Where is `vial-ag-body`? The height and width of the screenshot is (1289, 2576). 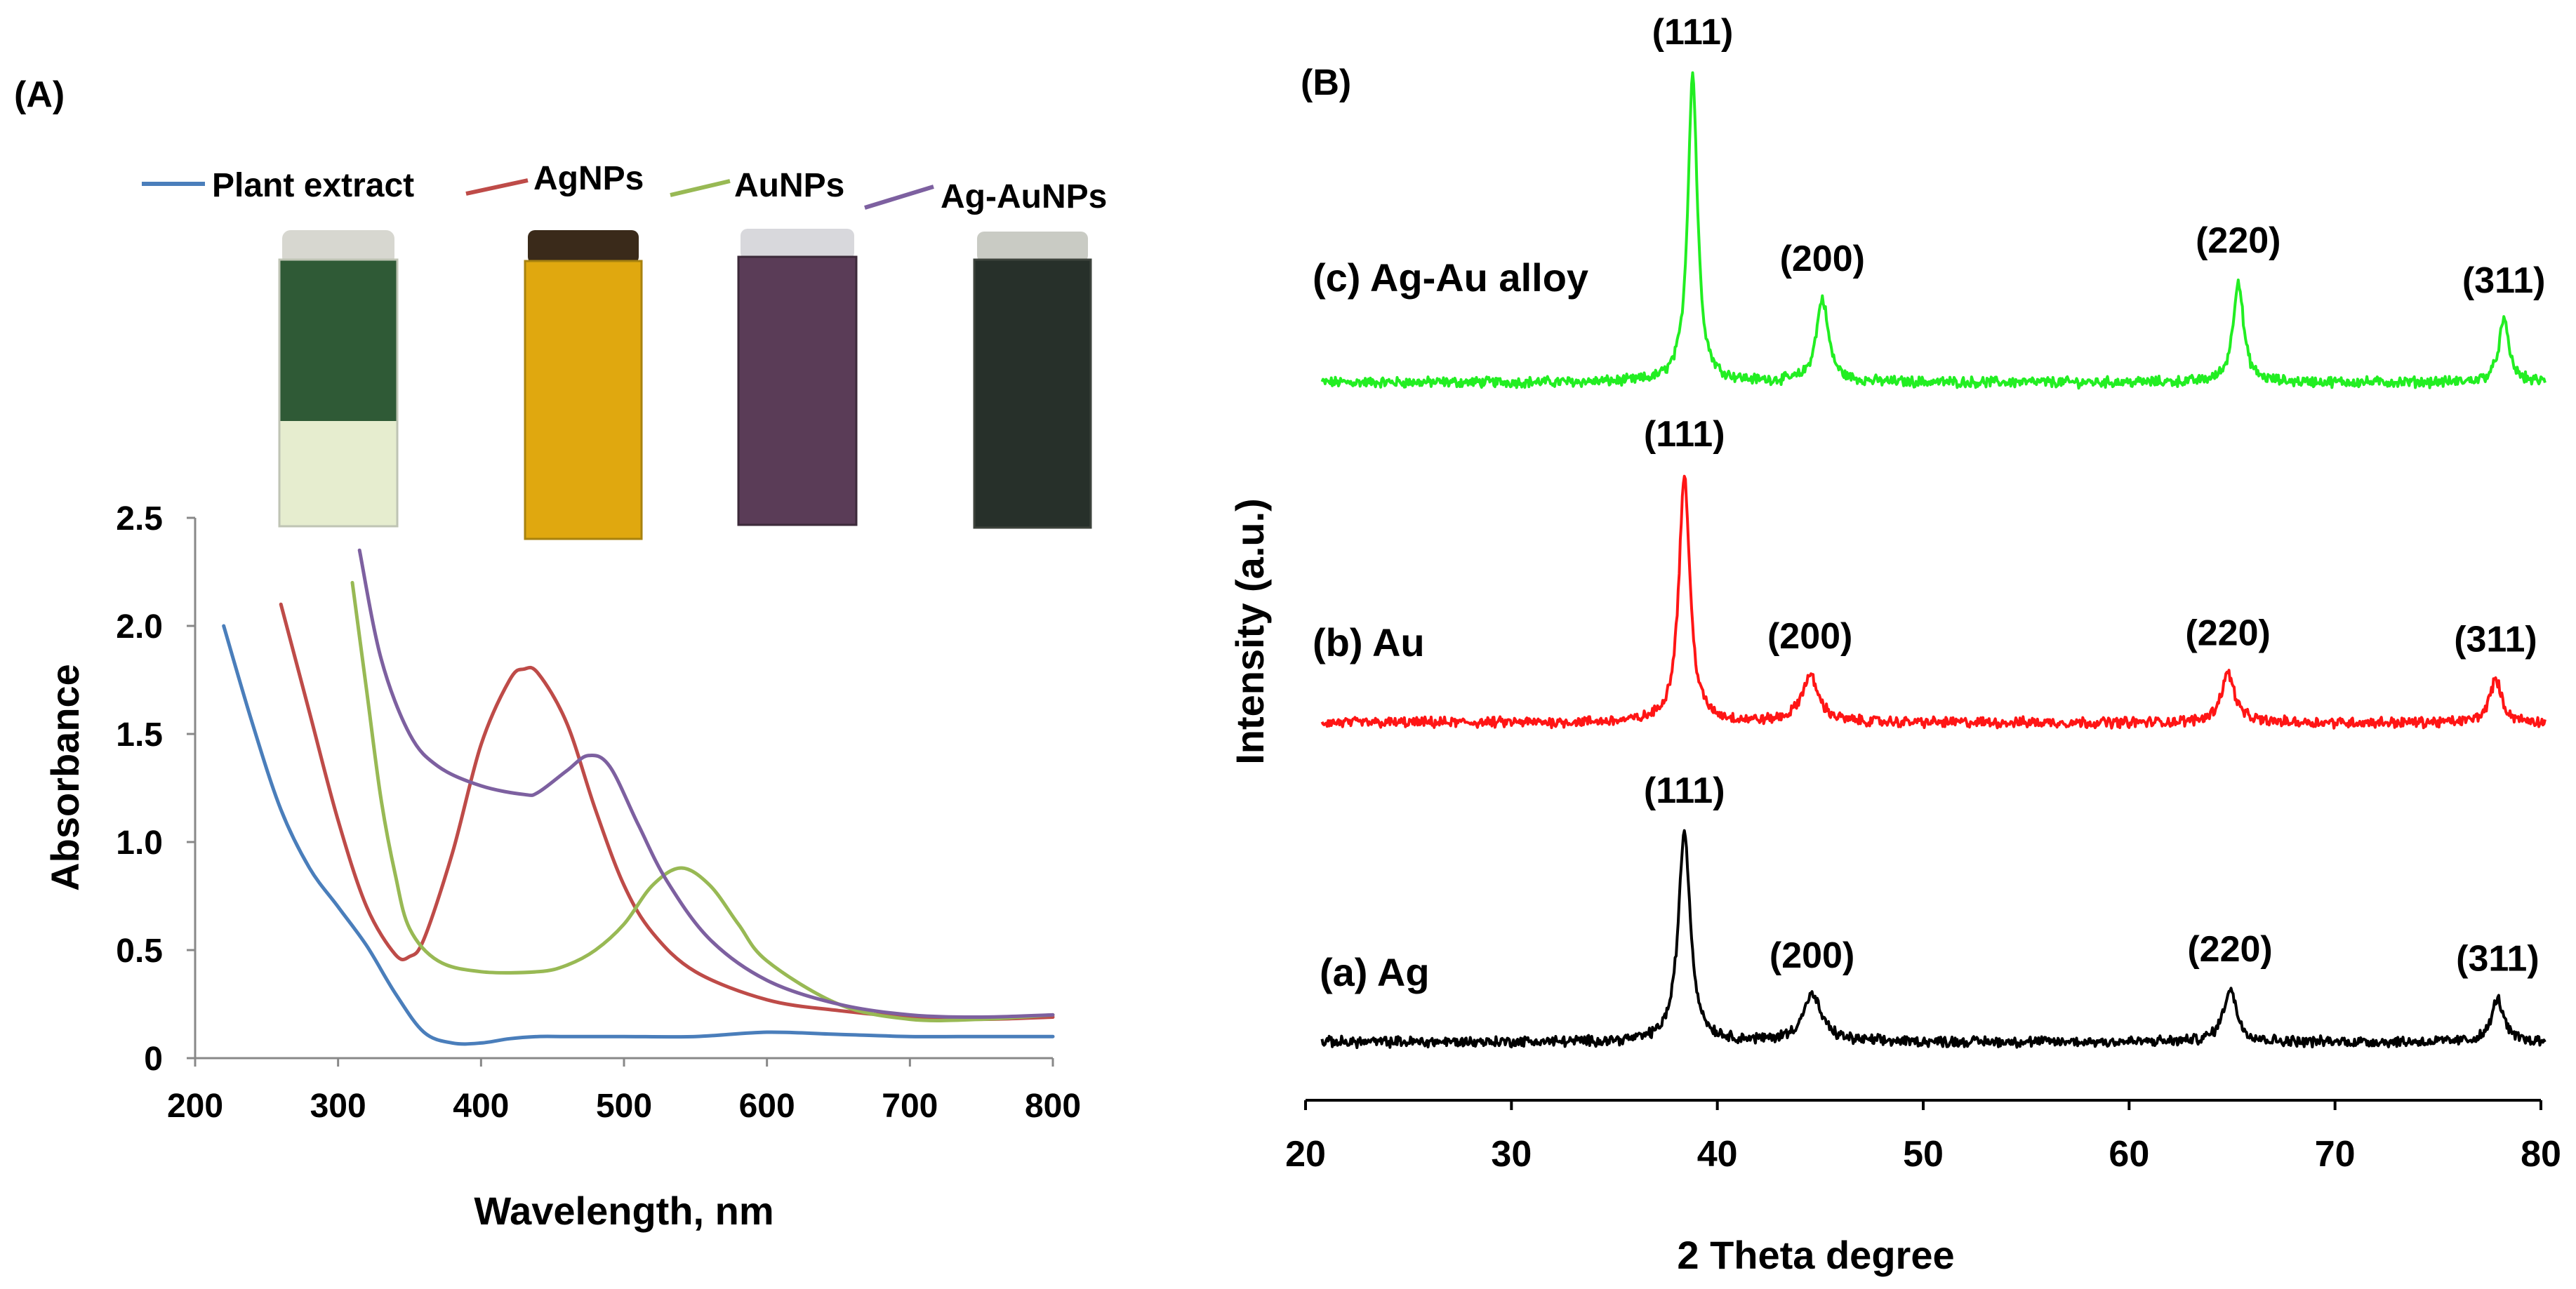
vial-ag-body is located at coordinates (584, 400).